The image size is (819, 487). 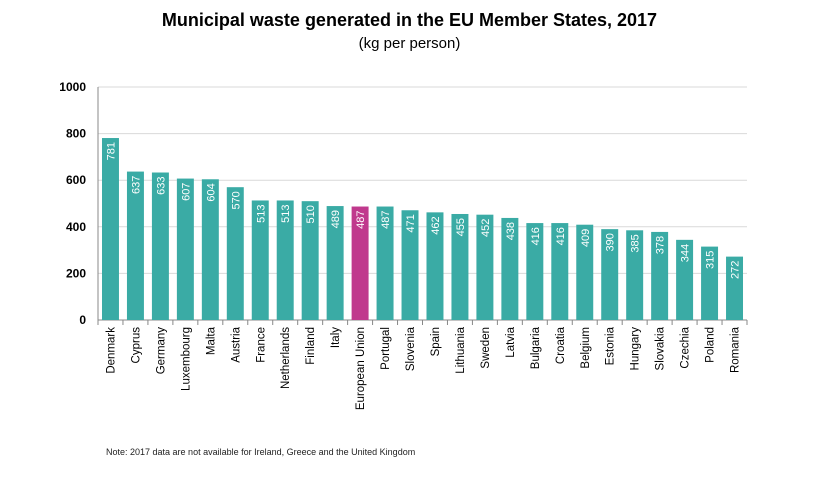 What do you see at coordinates (611, 345) in the screenshot?
I see `x-tick-label: Estonia` at bounding box center [611, 345].